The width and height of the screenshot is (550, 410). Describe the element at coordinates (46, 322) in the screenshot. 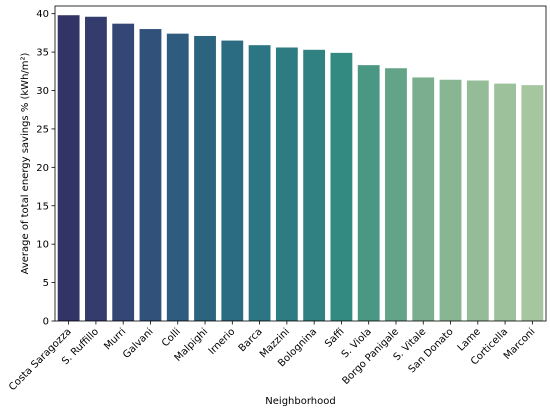

I see `y-tick-label: 0` at that location.